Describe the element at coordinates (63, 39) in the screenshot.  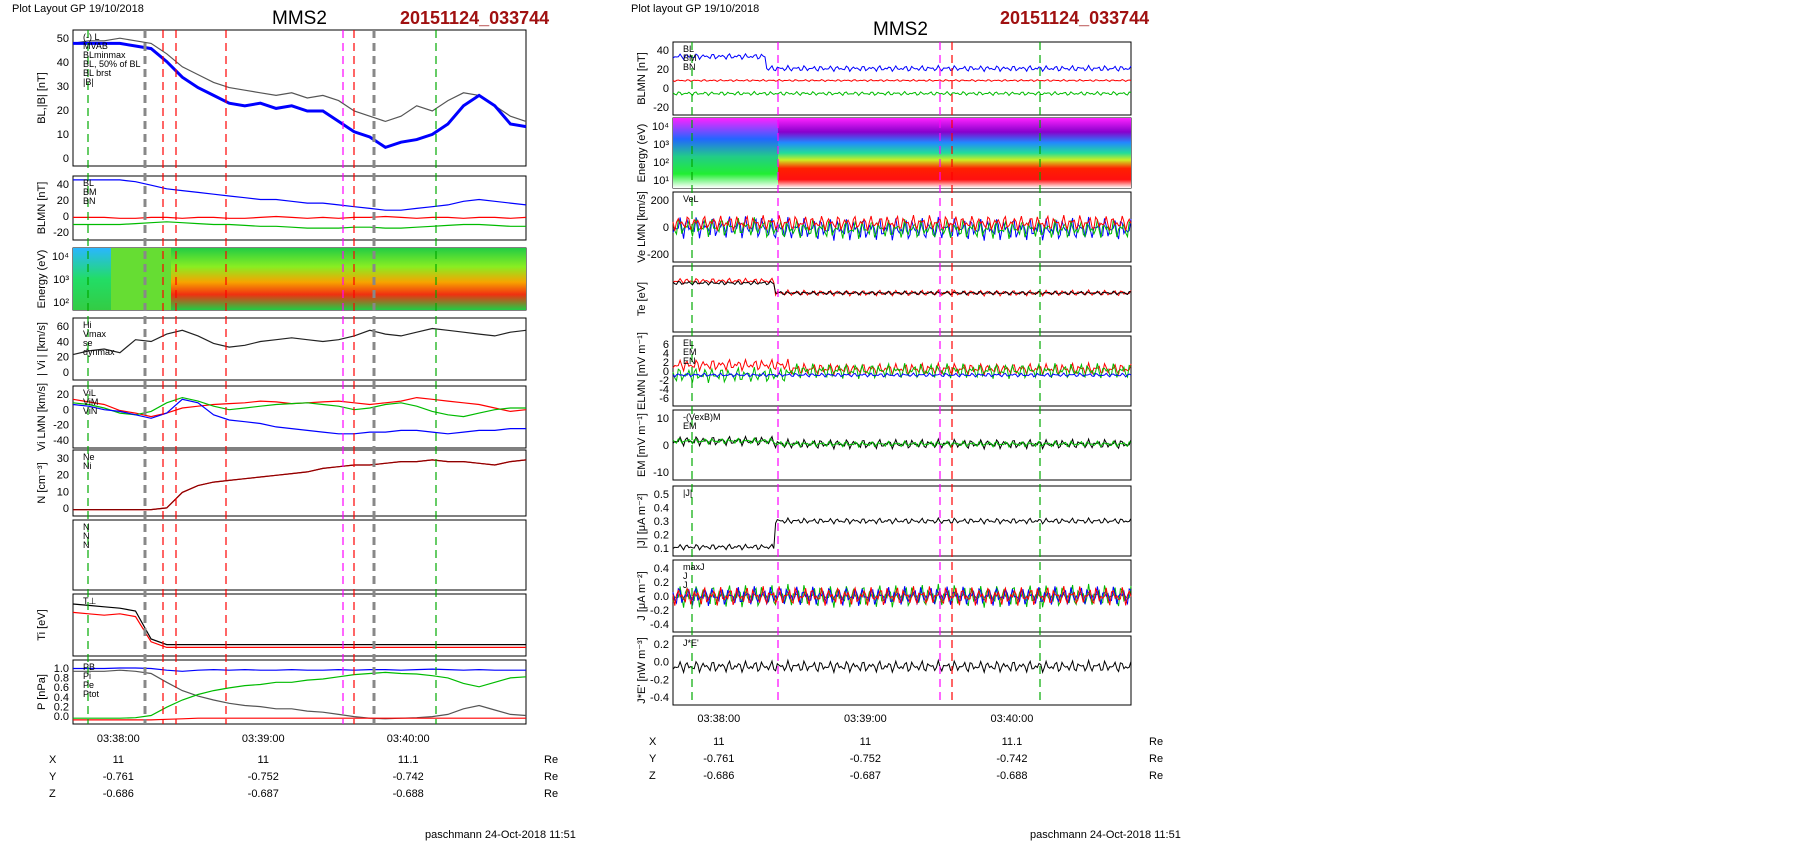
I see `left-ytick-label: 50` at that location.